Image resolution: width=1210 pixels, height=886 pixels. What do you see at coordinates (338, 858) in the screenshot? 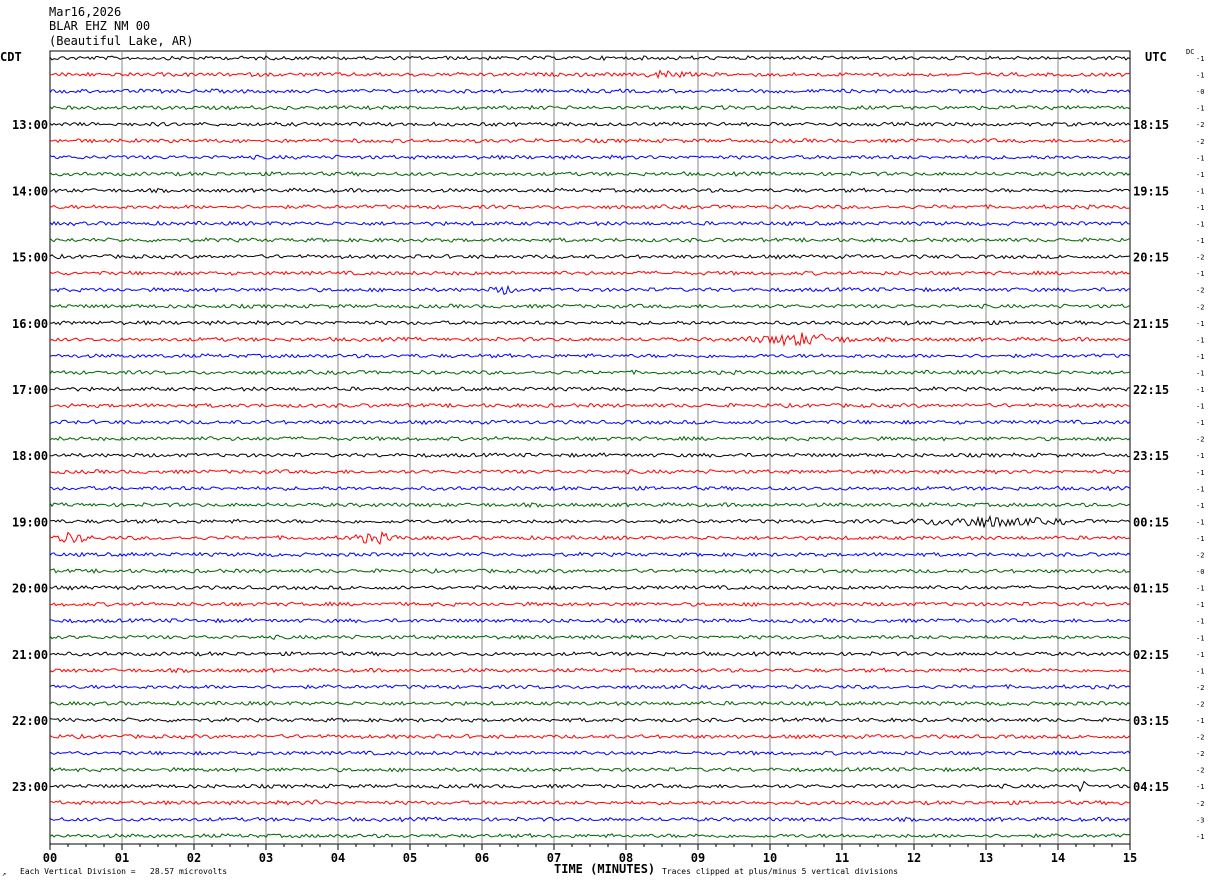
I see `x-tick-label-04: 04` at bounding box center [338, 858].